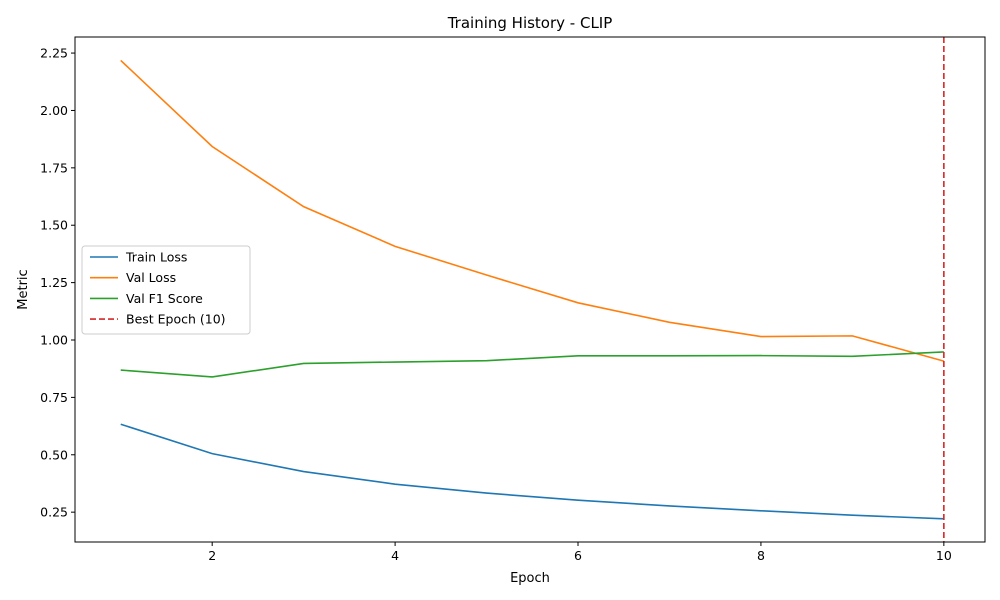 This screenshot has height=600, width=1000. Describe the element at coordinates (176, 319) in the screenshot. I see `legend-label: Best Epoch (10)` at that location.